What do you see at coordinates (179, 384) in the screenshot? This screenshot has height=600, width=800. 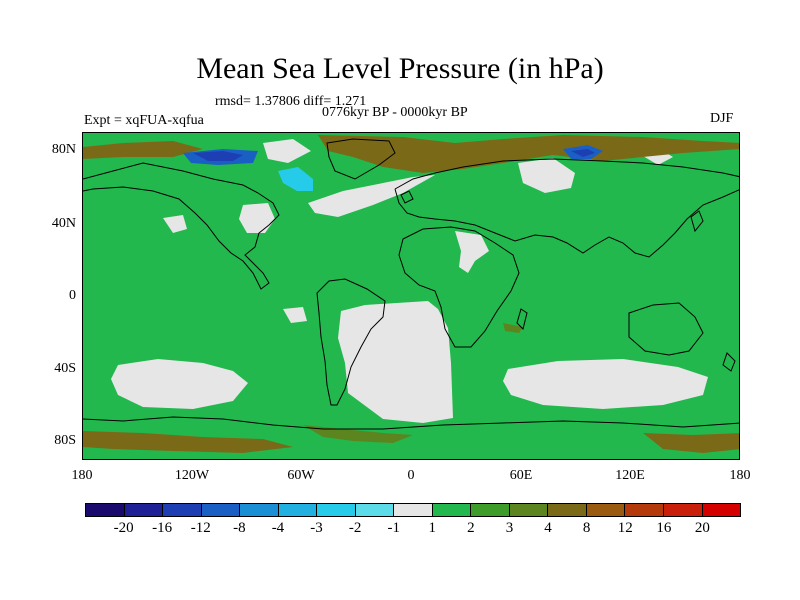 I see `south-pacific-gray` at bounding box center [179, 384].